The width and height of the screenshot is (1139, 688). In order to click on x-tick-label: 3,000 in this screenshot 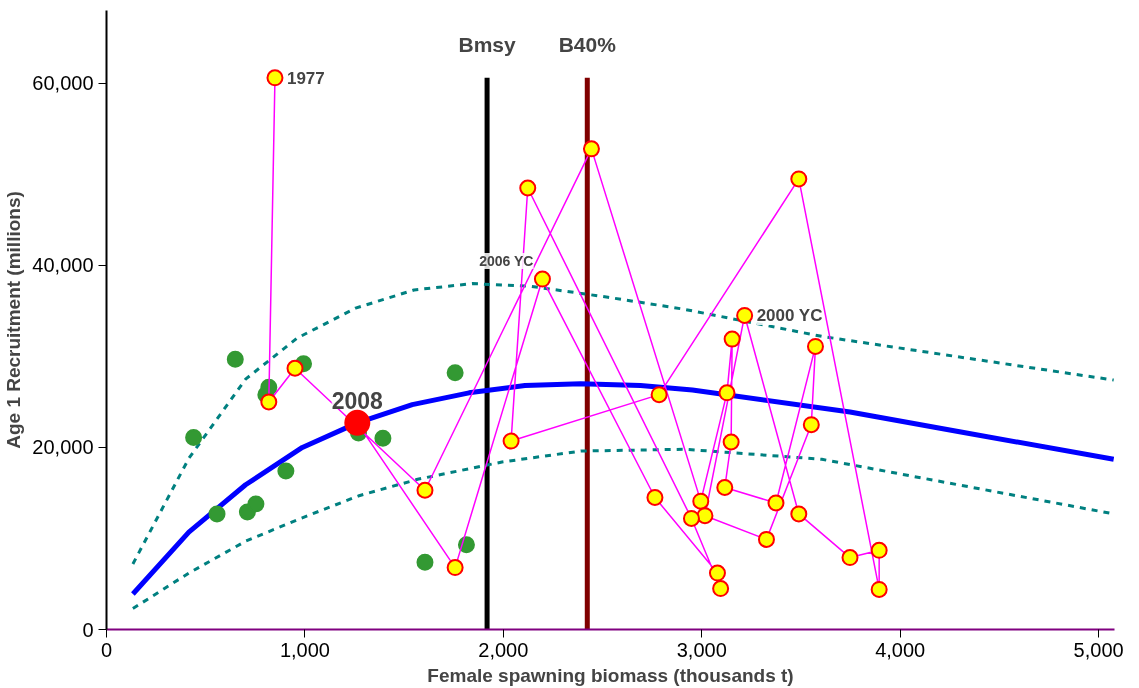, I will do `click(701, 649)`.